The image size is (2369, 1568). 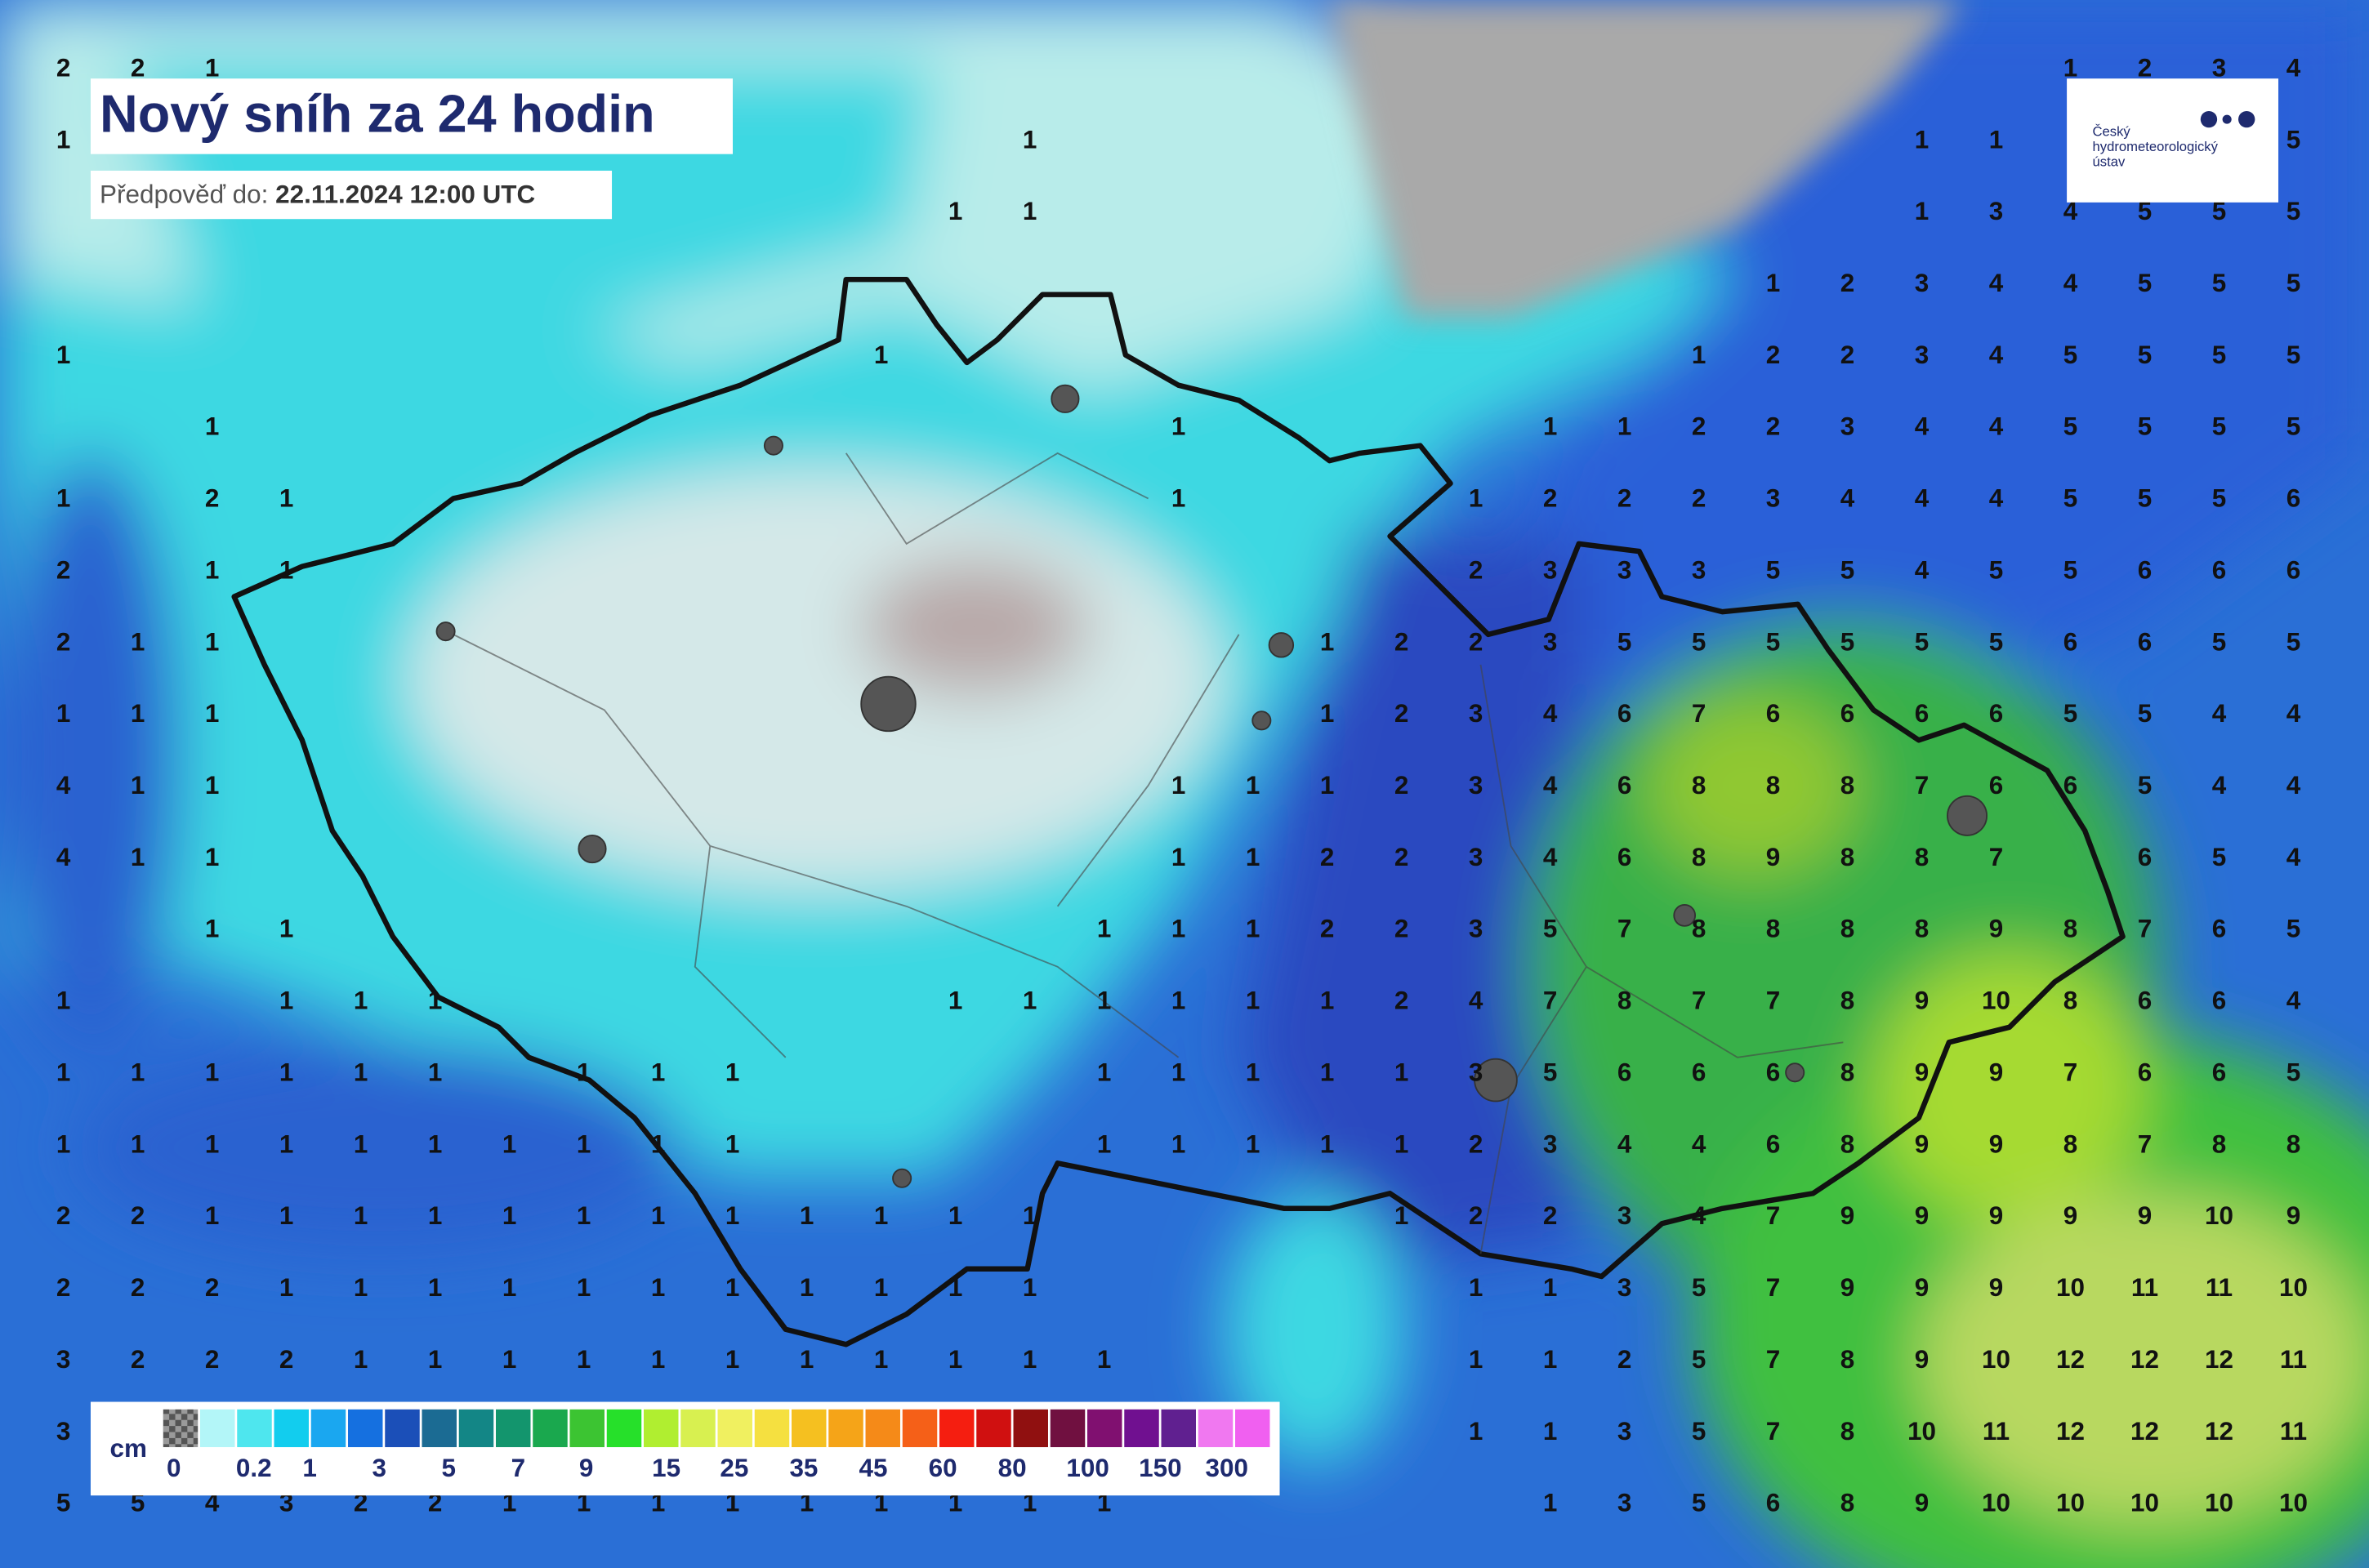 I want to click on legend-label: 9, so click(x=586, y=1468).